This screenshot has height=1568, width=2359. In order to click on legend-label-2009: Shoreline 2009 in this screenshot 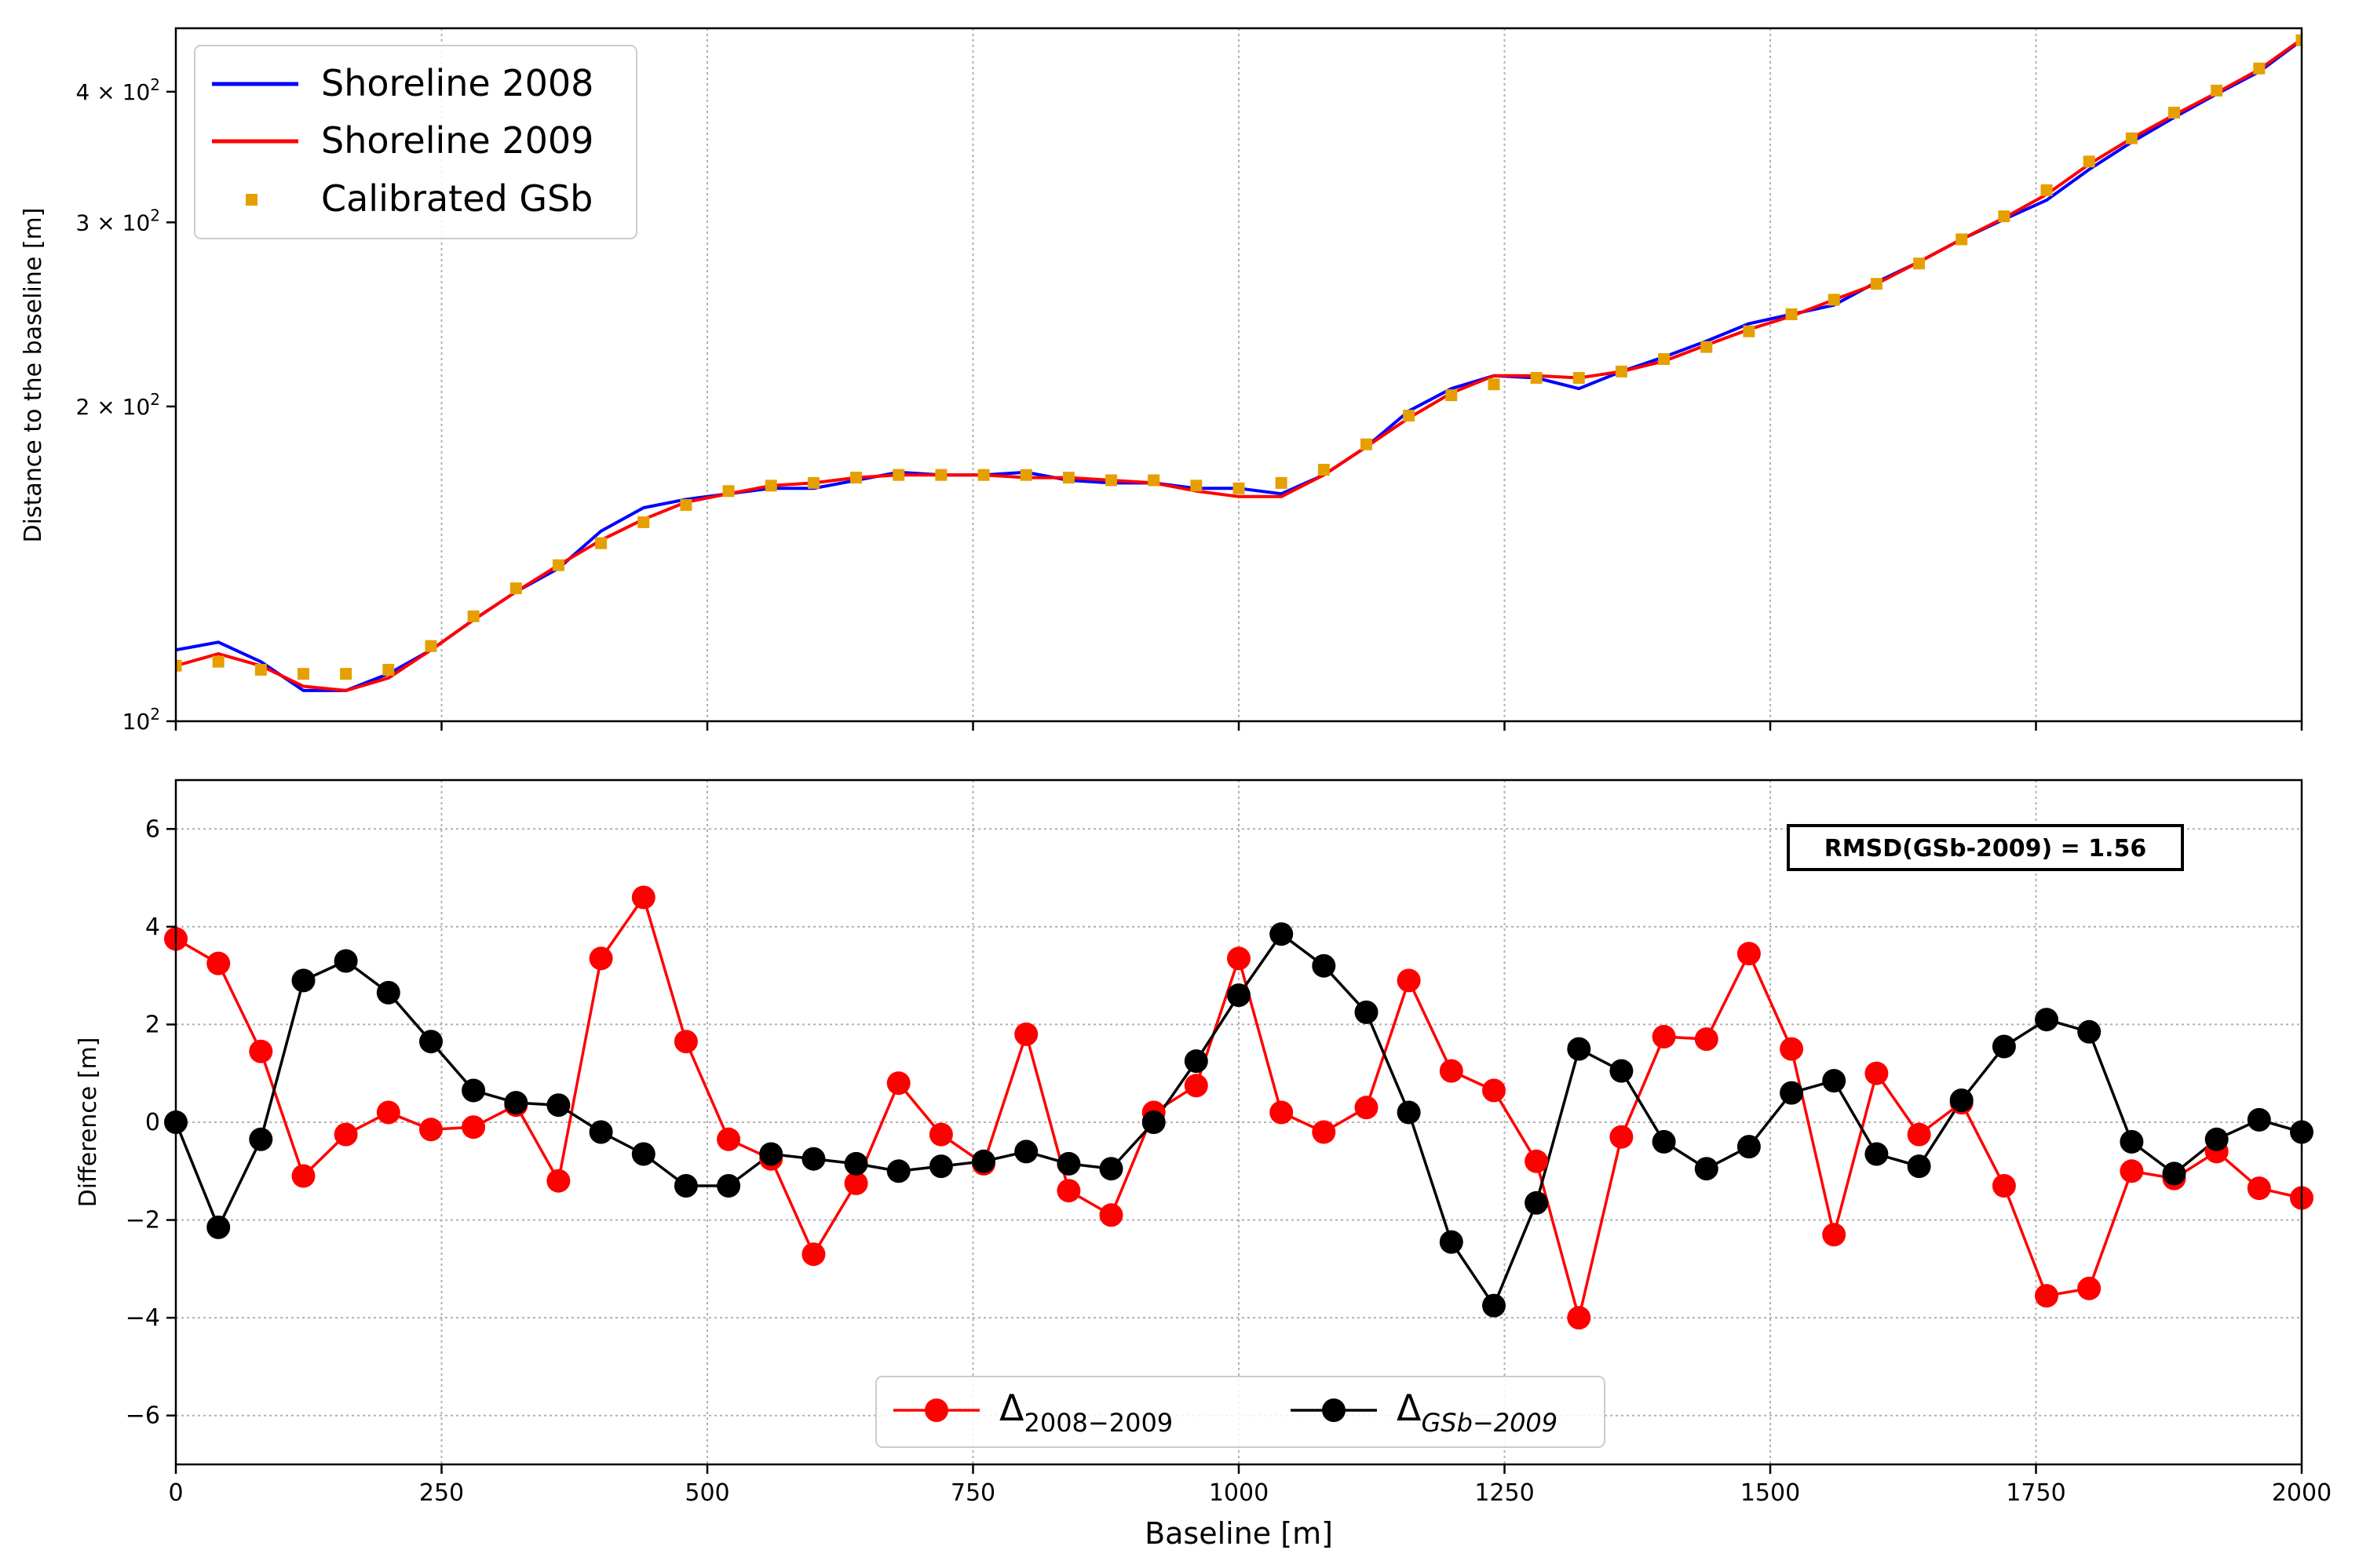, I will do `click(457, 140)`.